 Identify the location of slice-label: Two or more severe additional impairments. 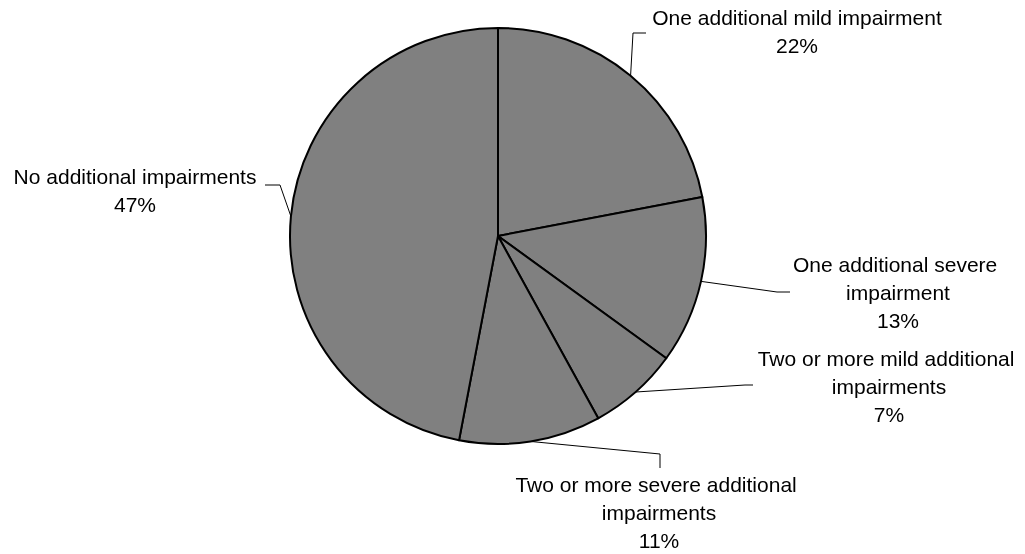
(659, 498).